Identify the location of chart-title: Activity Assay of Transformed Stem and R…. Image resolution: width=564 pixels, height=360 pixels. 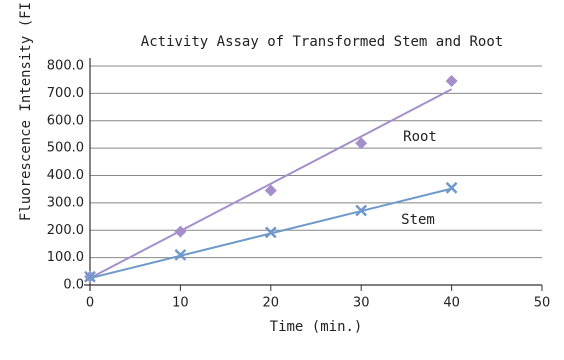
(322, 42).